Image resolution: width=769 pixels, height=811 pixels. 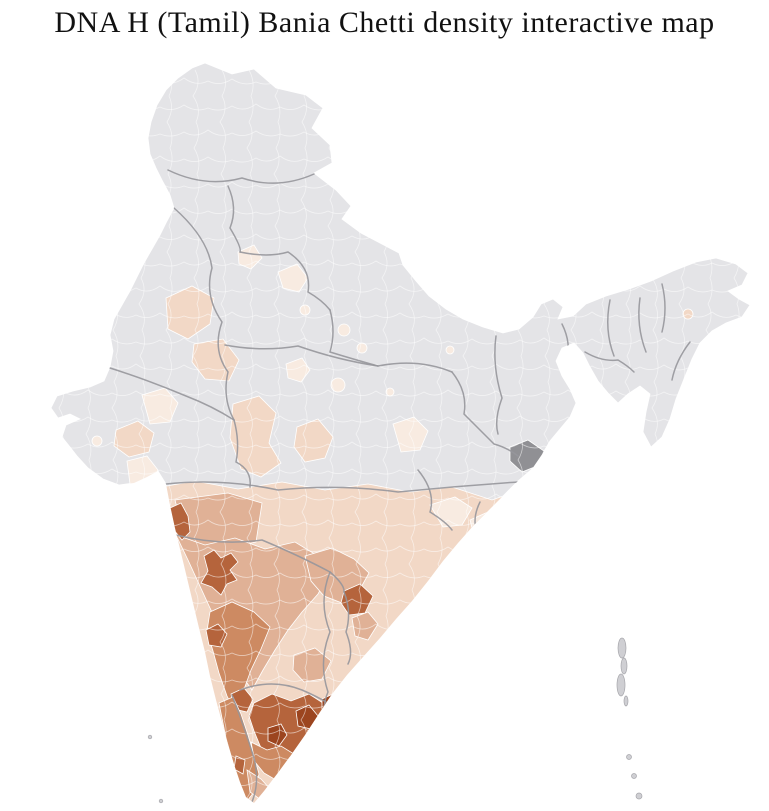 I want to click on region-pune-star, so click(x=219, y=572).